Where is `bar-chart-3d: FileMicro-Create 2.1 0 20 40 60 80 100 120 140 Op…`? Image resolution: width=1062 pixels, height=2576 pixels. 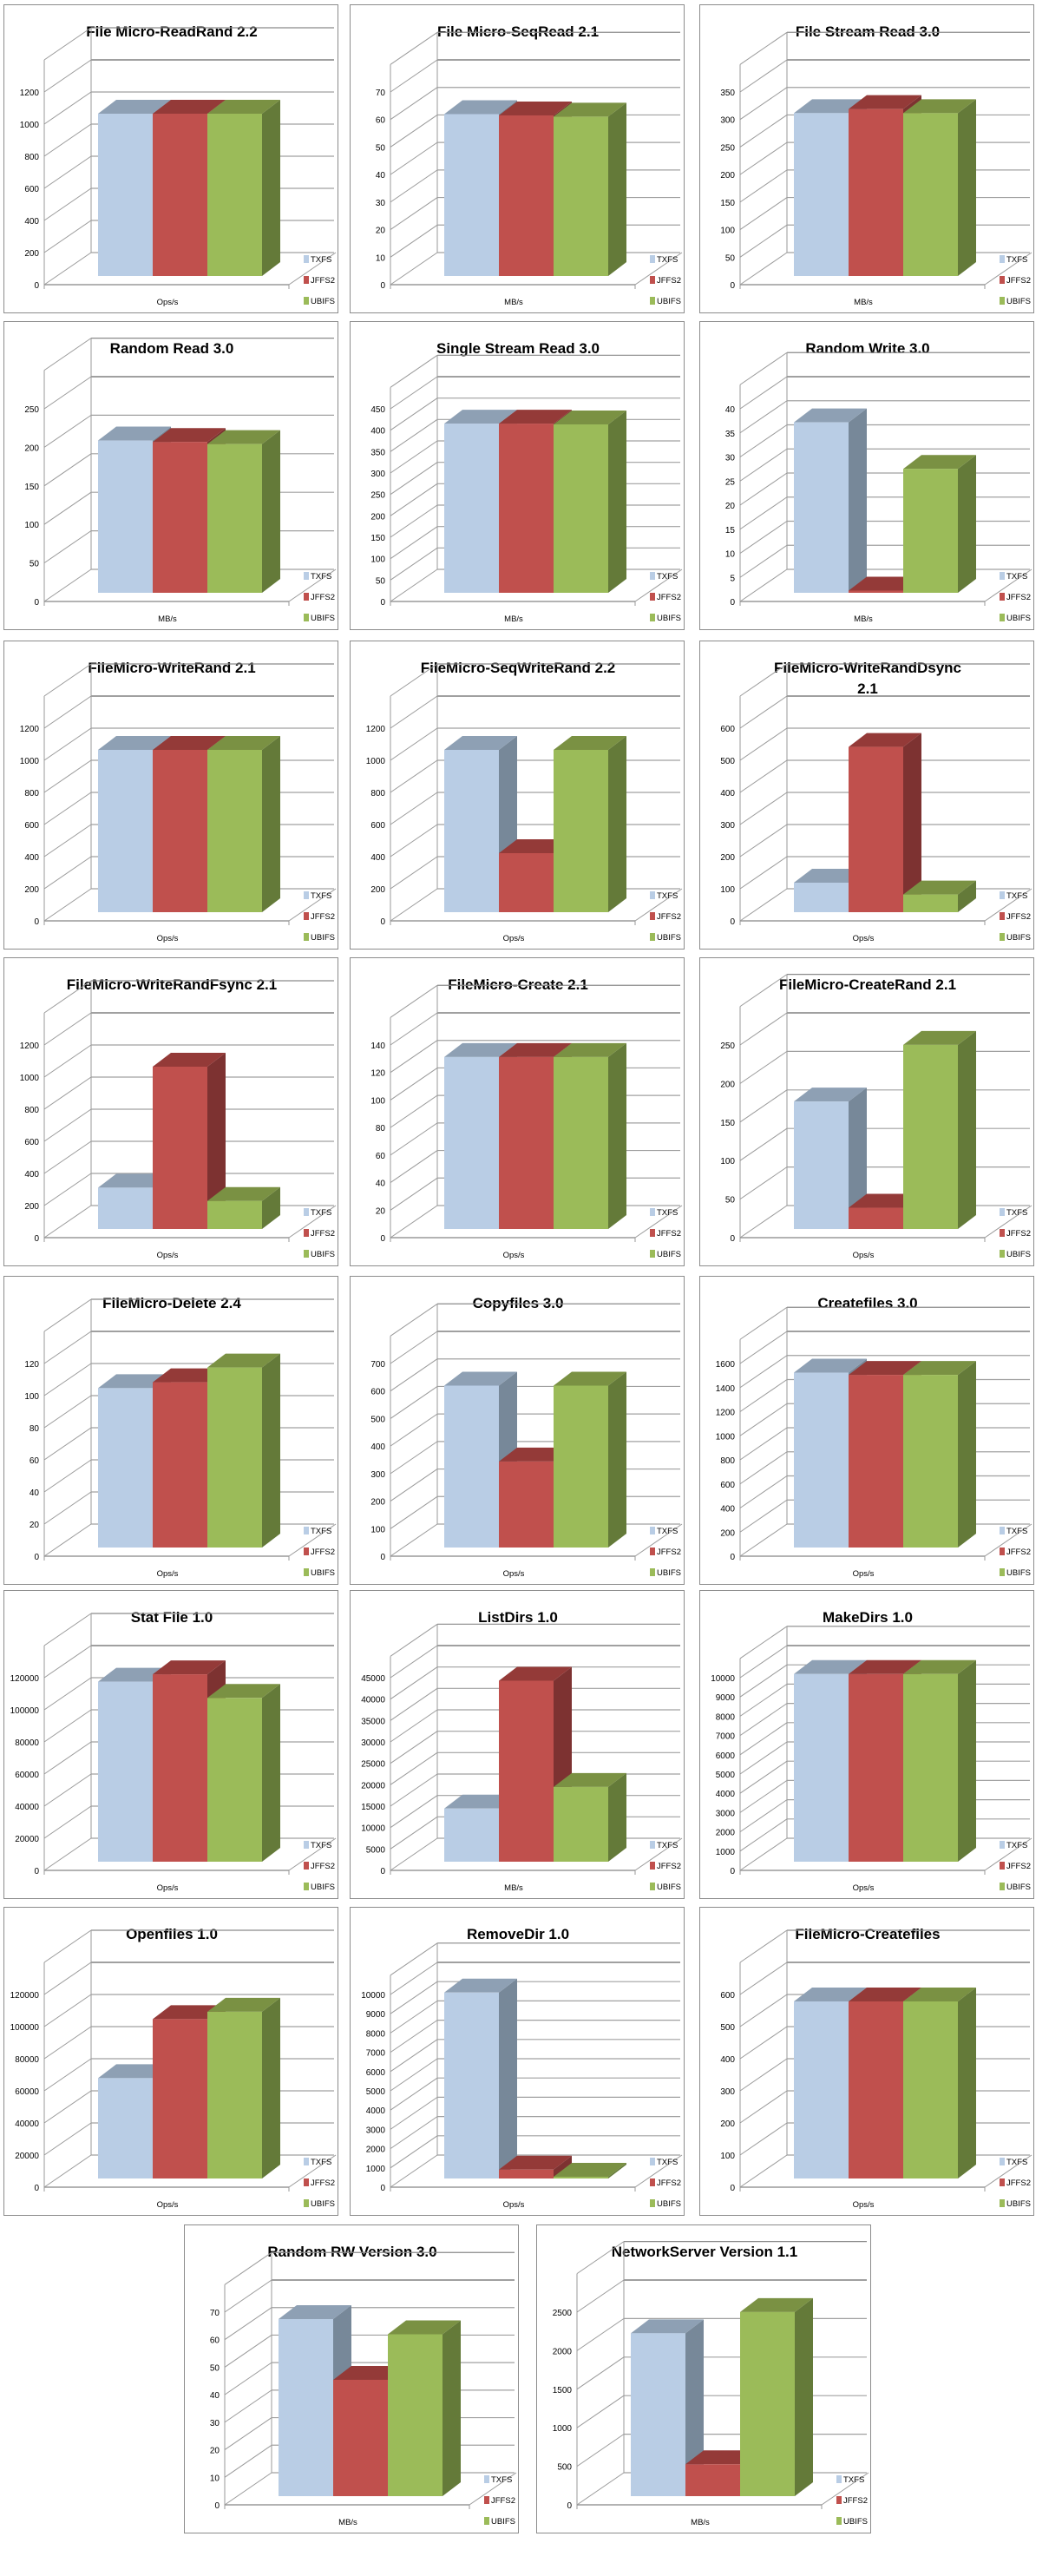
bar-chart-3d: FileMicro-Create 2.1 0 20 40 60 80 100 120 140 Op… is located at coordinates (526, 1118).